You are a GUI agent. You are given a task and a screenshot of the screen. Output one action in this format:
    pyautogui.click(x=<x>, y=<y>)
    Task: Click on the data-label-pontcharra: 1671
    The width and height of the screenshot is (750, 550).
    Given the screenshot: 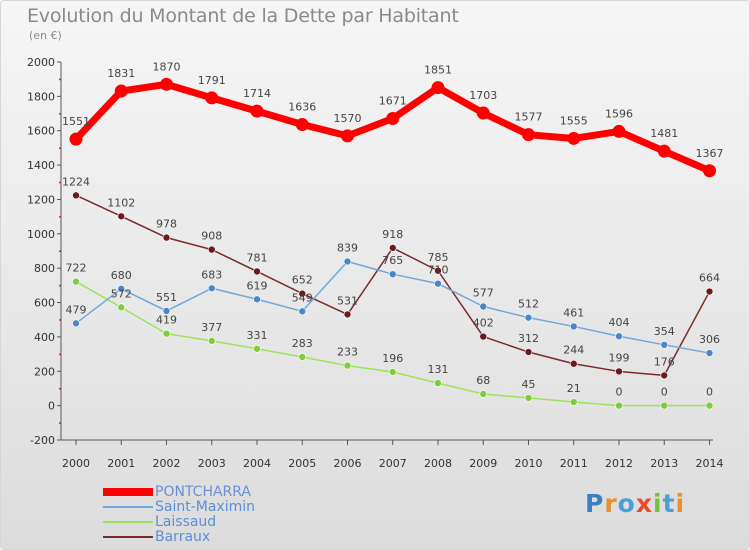 What is the action you would take?
    pyautogui.click(x=393, y=101)
    